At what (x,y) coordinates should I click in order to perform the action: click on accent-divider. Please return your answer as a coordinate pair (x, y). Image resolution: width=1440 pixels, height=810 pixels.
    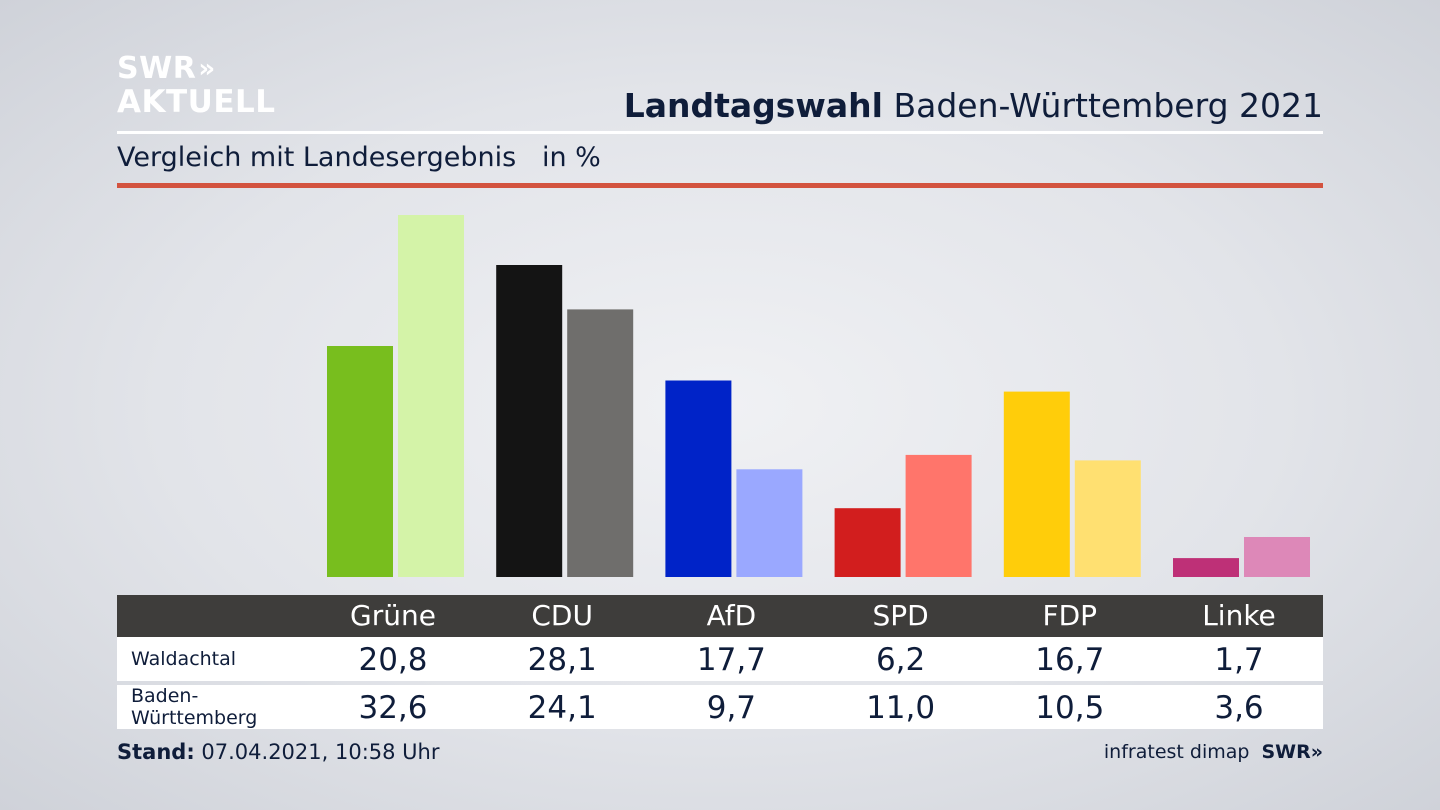
    Looking at the image, I should click on (720, 185).